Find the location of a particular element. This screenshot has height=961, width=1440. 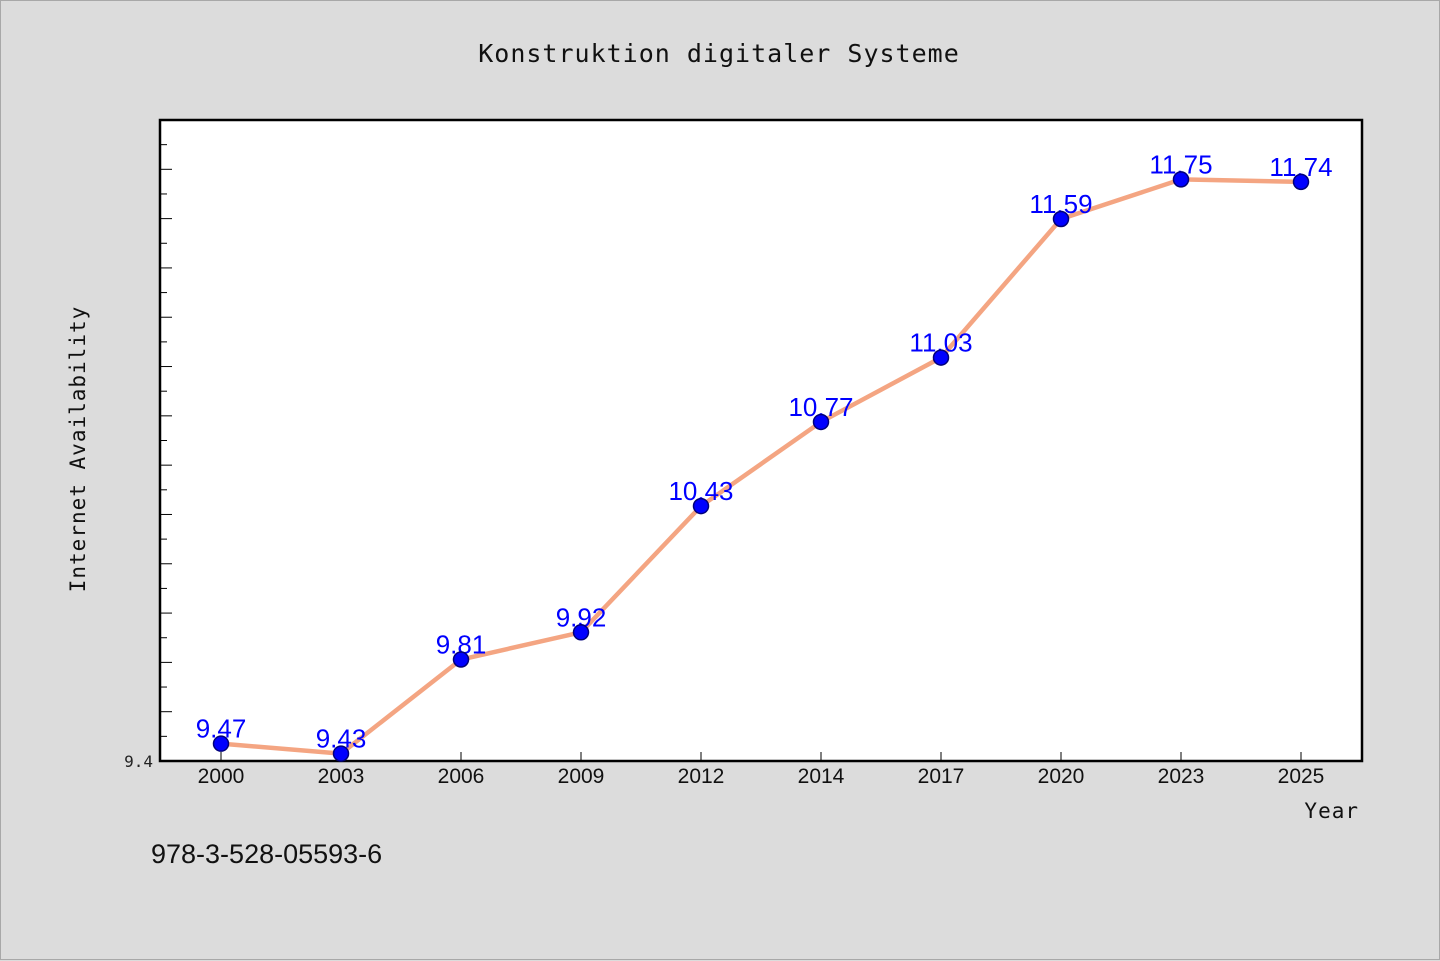

x-tick-label: 2023 is located at coordinates (1181, 776).